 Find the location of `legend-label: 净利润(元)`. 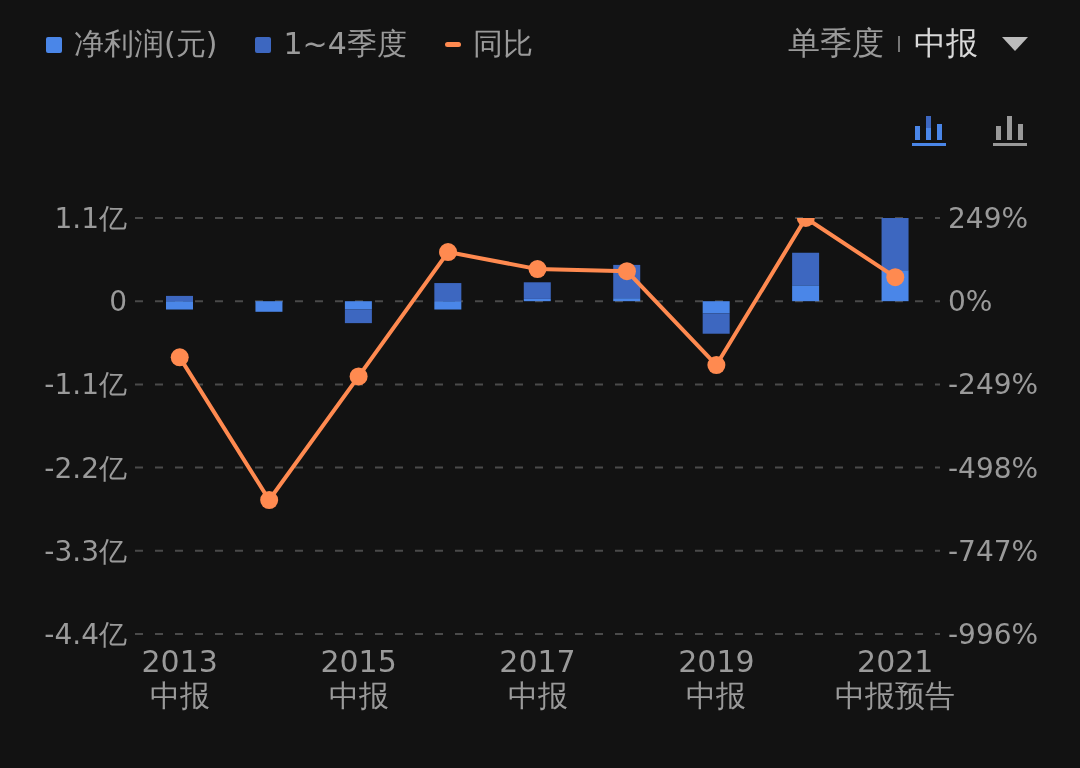

legend-label: 净利润(元) is located at coordinates (146, 44).